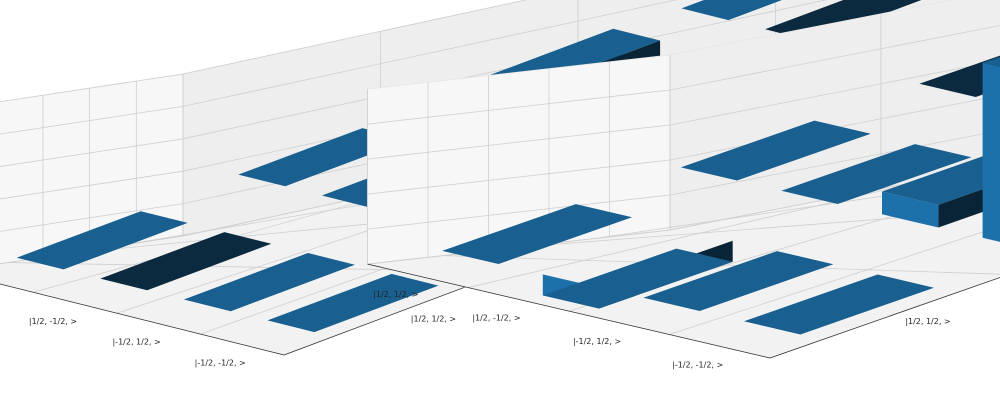 The image size is (1000, 400). I want to click on y-axis-line, so click(884, 318).